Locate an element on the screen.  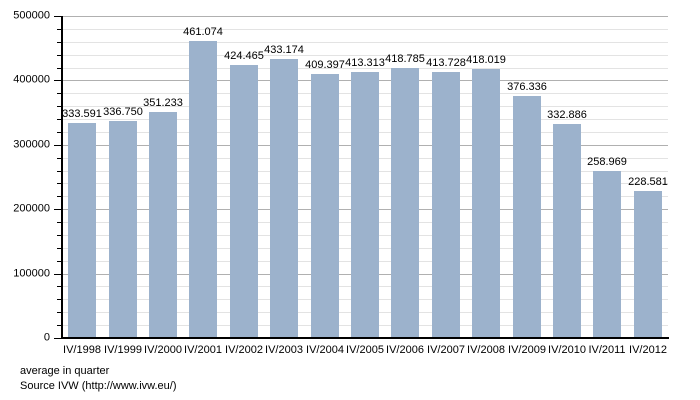
y-axis-line is located at coordinates (62, 177).